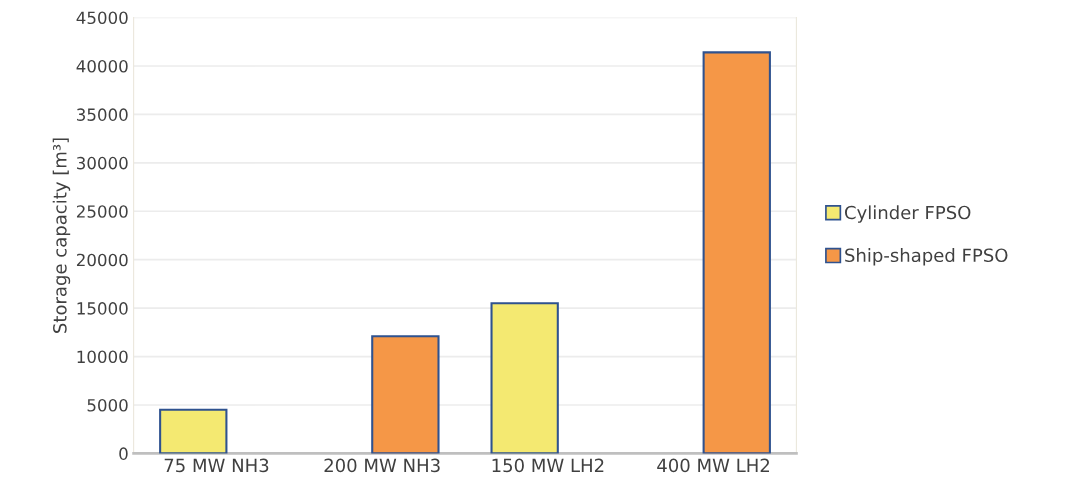 The height and width of the screenshot is (501, 1069). What do you see at coordinates (382, 465) in the screenshot?
I see `x-tick-label: 200 MW NH3` at bounding box center [382, 465].